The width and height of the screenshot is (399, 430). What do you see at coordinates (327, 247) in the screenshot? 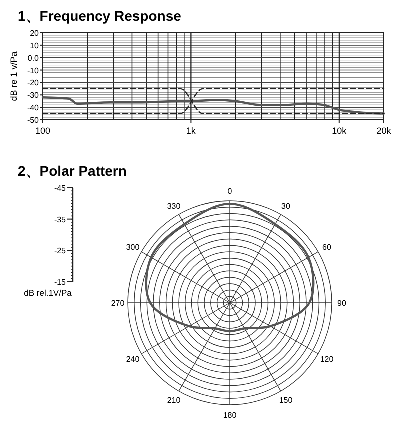
I see `spoke-label: 60` at bounding box center [327, 247].